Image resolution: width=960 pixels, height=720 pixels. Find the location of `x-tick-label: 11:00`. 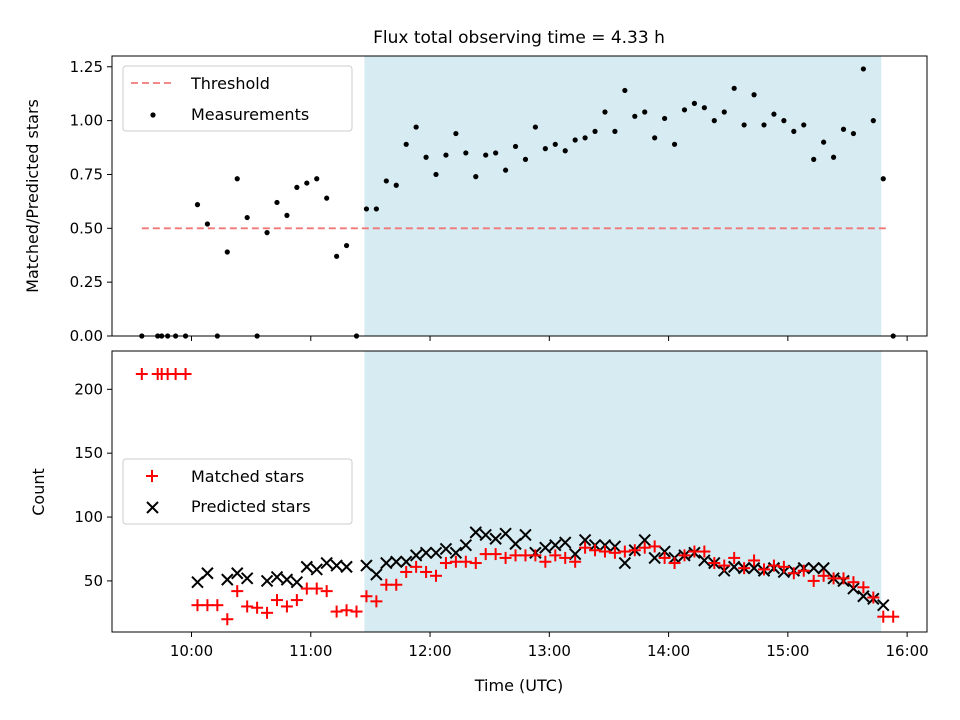

x-tick-label: 11:00 is located at coordinates (310, 651).